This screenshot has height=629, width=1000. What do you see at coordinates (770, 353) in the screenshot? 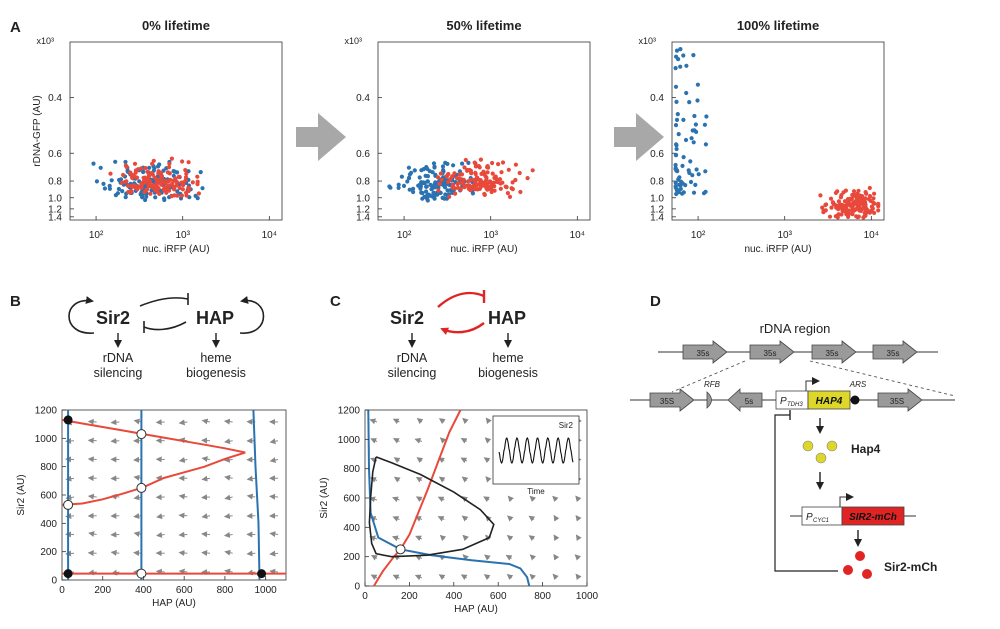
I see `rdna-repeat-label: 35s` at bounding box center [770, 353].